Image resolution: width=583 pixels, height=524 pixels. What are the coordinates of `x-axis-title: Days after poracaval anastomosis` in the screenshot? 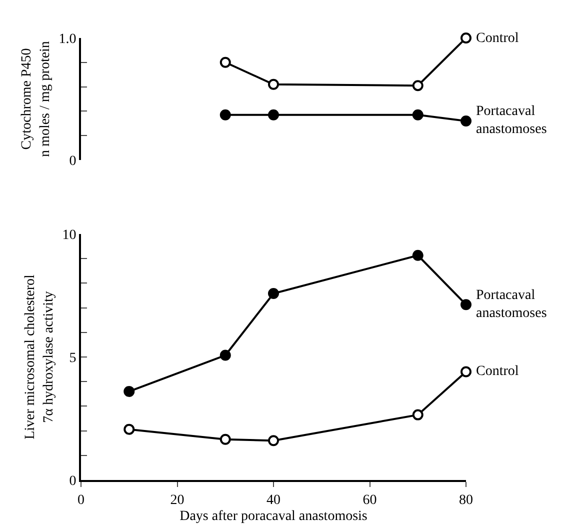 It's located at (274, 516).